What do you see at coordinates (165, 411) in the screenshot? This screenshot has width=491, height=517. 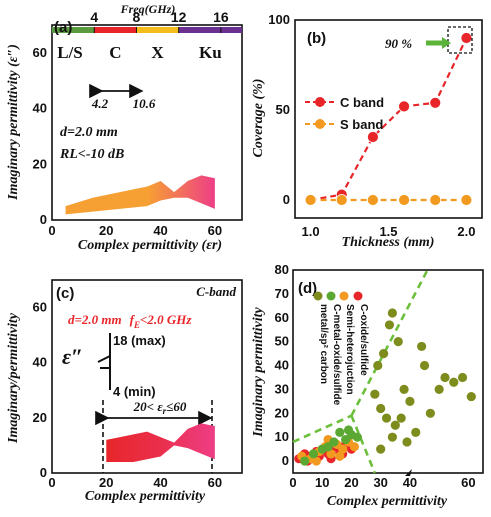 I see `range-label-sub: r` at bounding box center [165, 411].